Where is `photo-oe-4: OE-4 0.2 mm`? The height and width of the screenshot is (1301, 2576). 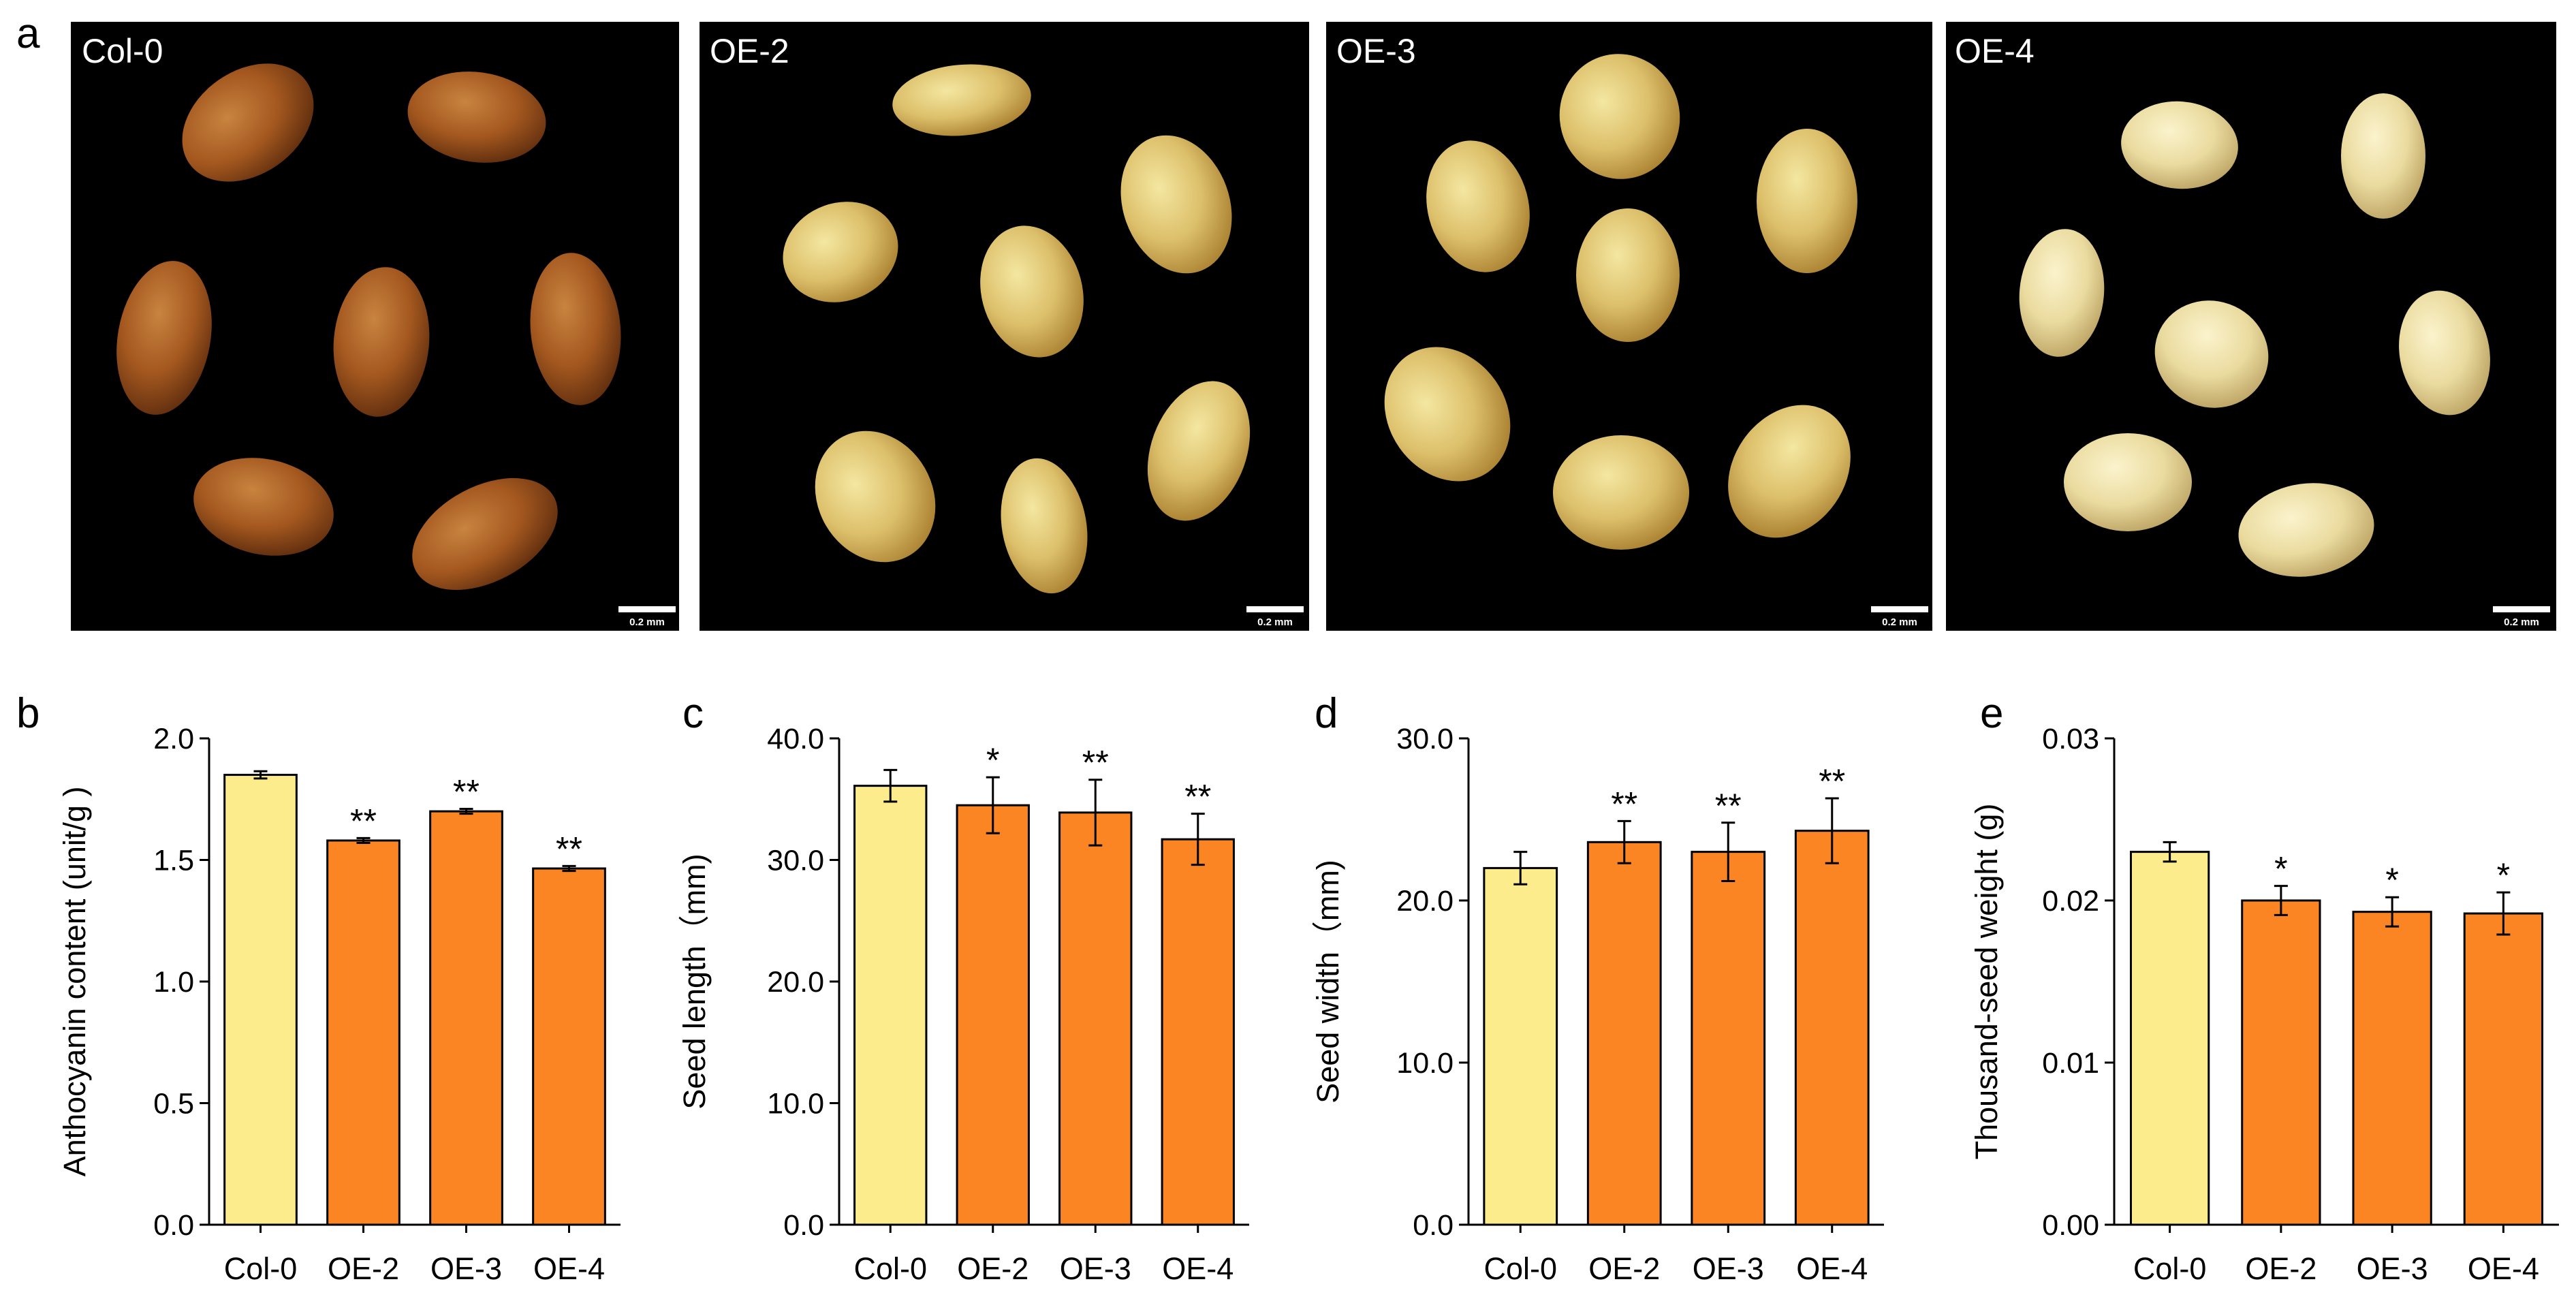
photo-oe-4: OE-4 0.2 mm is located at coordinates (2251, 326).